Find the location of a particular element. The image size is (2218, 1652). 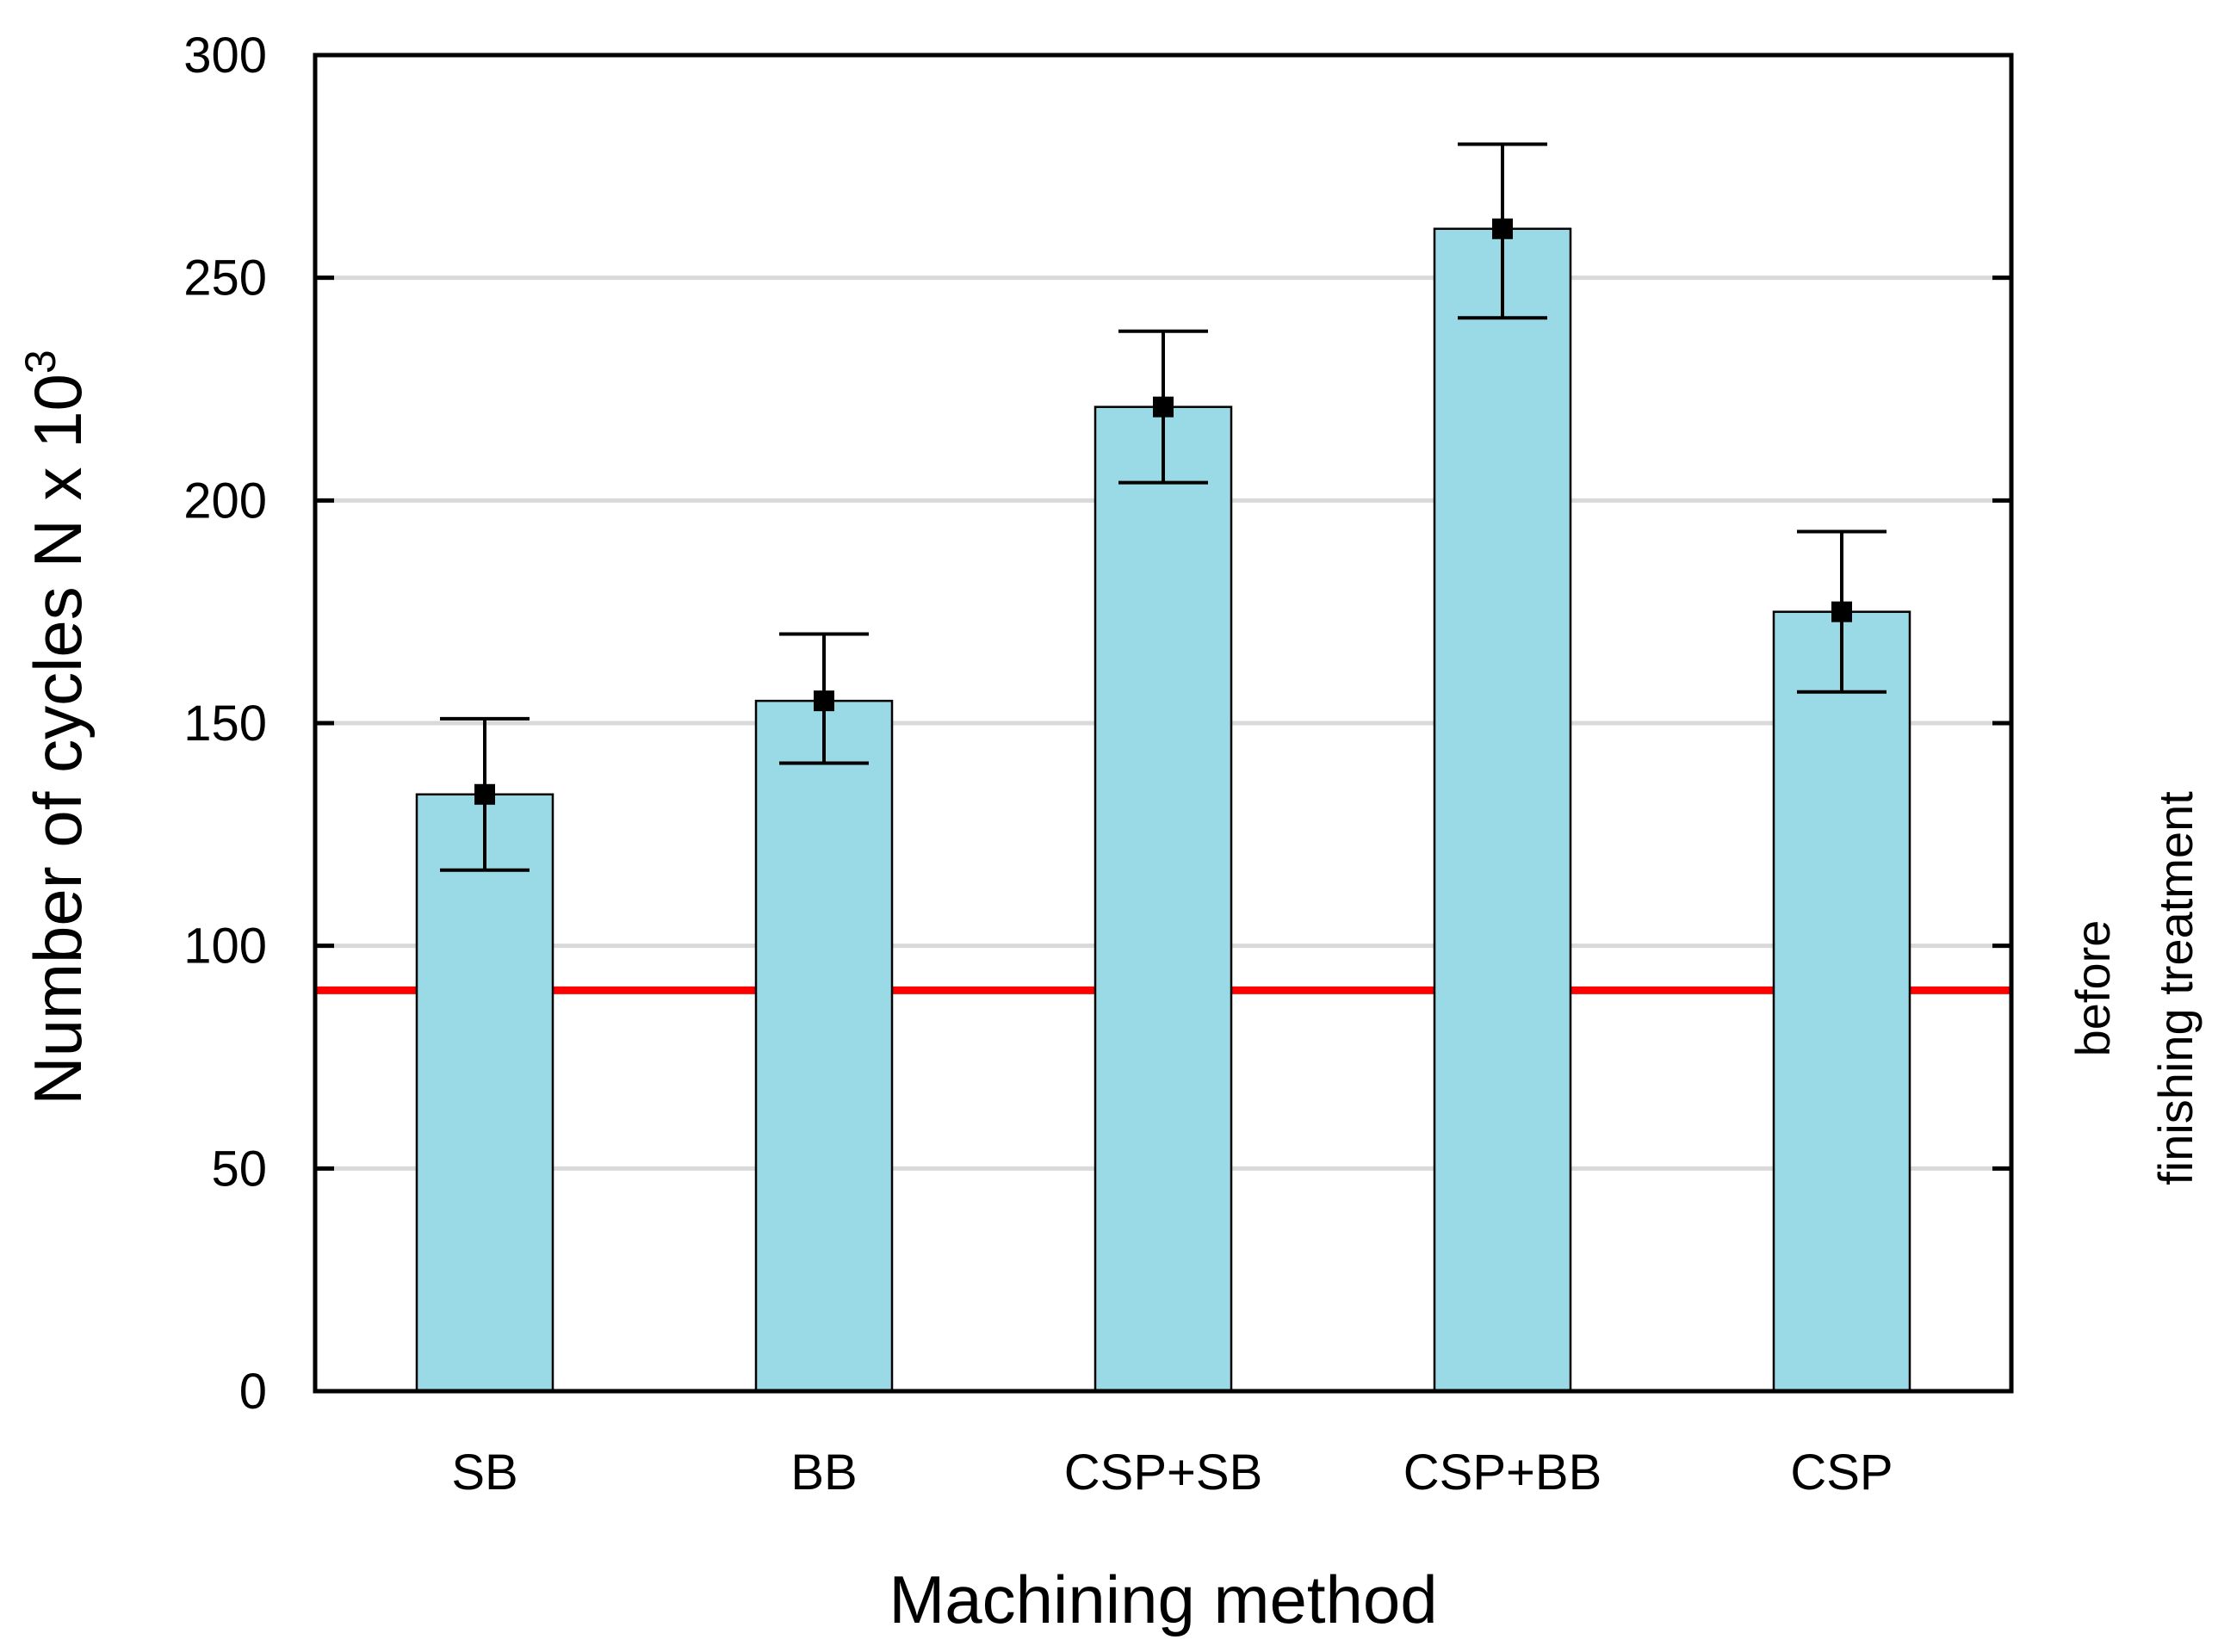

x-tick-label-csp-plus-bb: CSP+BB is located at coordinates (1502, 1473).